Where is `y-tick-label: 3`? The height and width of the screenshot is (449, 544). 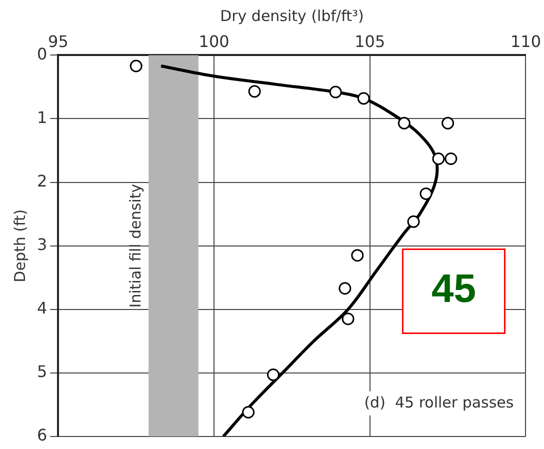
y-tick-label: 3 is located at coordinates (42, 244).